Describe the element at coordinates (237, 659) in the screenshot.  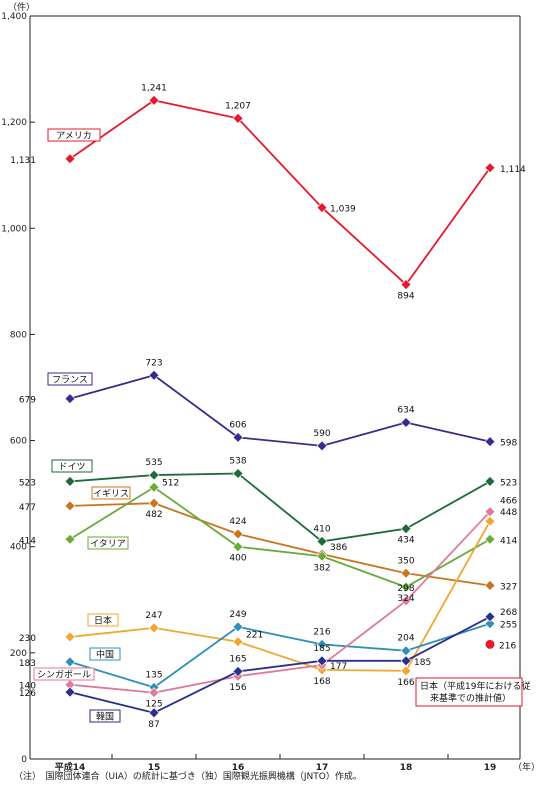
I see `data-label: 165` at that location.